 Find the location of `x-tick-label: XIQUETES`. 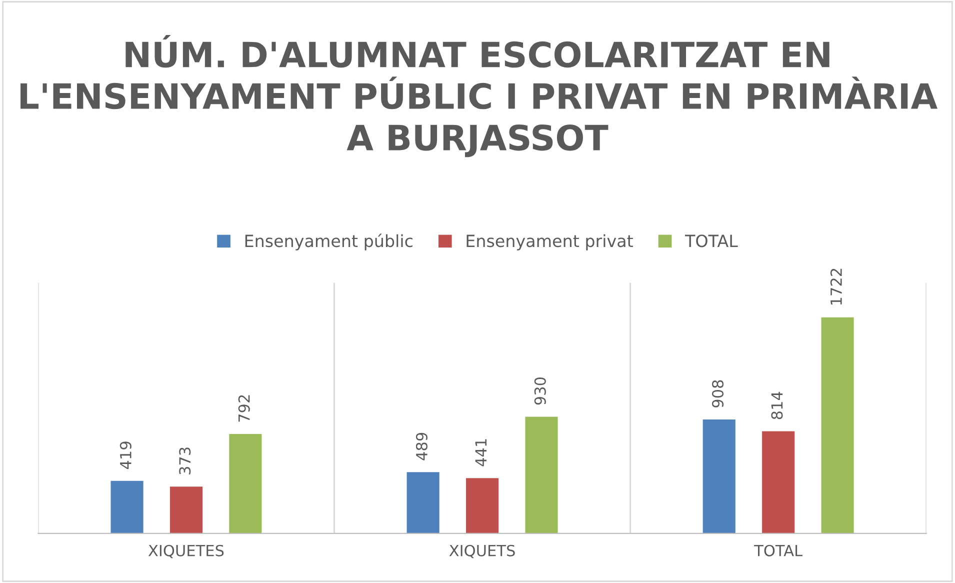

x-tick-label: XIQUETES is located at coordinates (186, 551).